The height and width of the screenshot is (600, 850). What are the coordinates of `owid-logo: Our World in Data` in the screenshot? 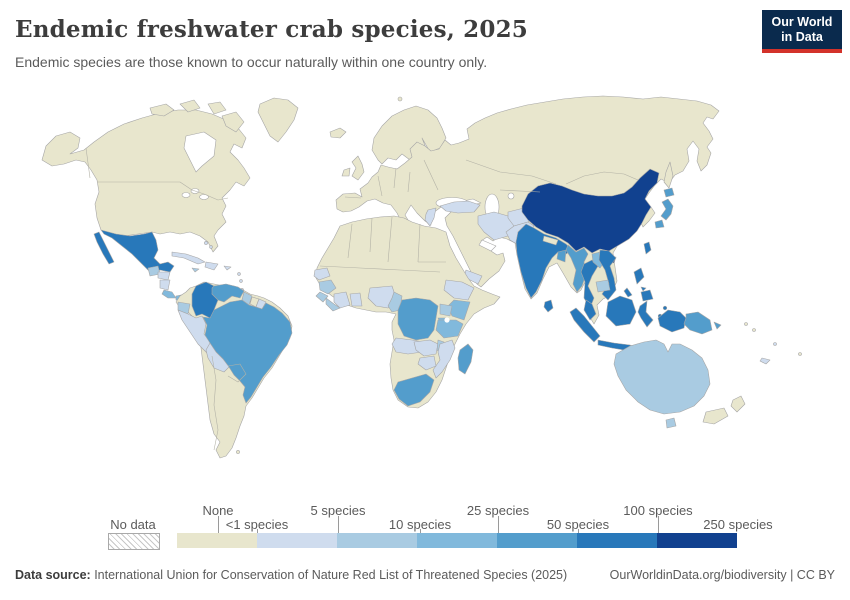 It's located at (802, 31).